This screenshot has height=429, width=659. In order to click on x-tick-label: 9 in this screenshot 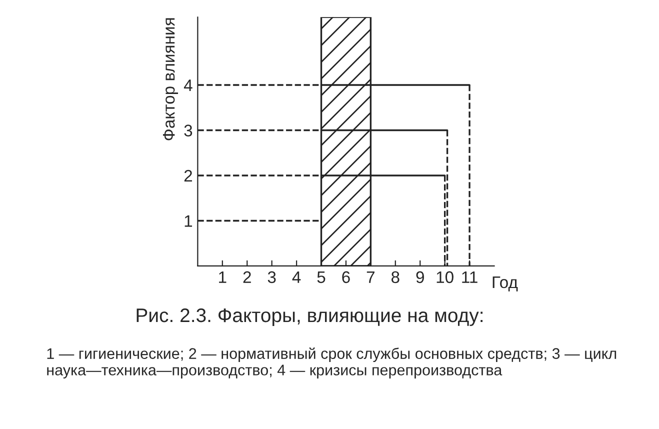, I will do `click(420, 277)`.